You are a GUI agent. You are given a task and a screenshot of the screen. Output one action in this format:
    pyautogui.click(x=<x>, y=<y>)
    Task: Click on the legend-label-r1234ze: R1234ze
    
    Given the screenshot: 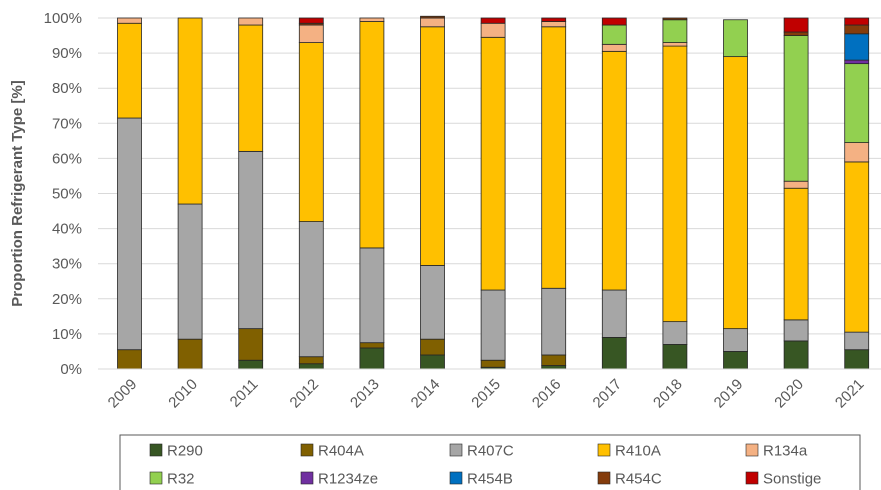 What is the action you would take?
    pyautogui.click(x=348, y=479)
    